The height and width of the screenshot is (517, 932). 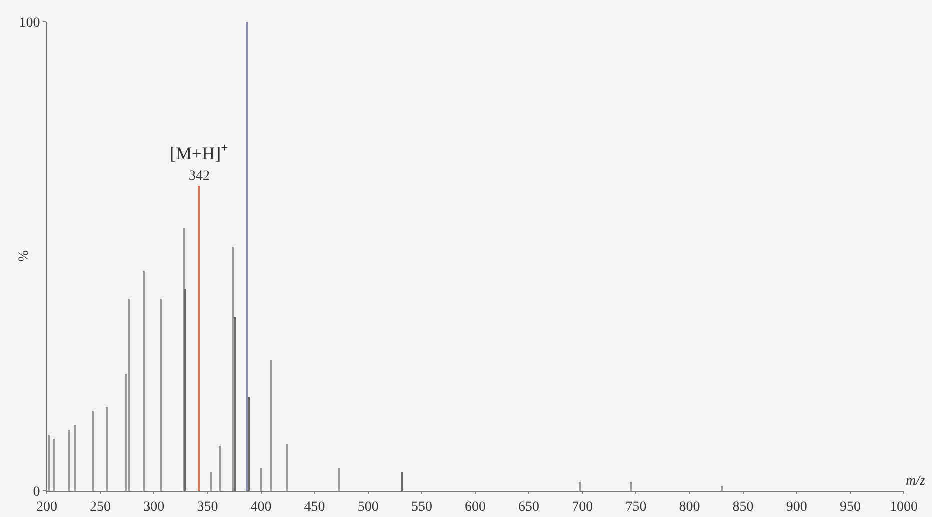 I want to click on x-tick-label: 850, so click(x=743, y=507).